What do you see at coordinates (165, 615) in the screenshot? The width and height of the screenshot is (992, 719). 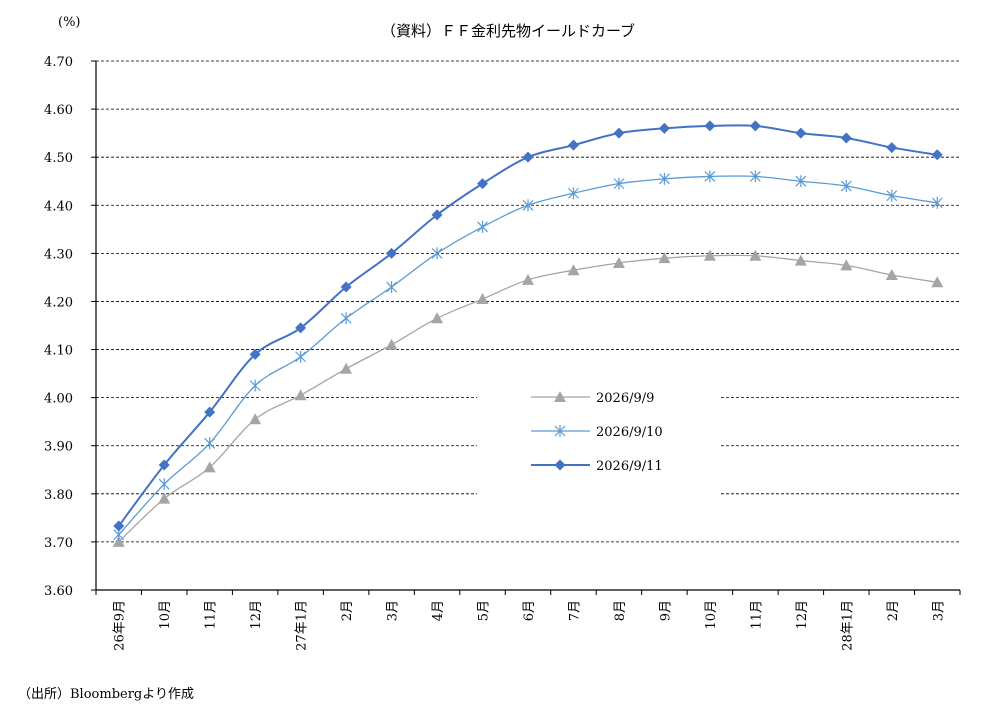 I see `x-tick-label: 10月` at bounding box center [165, 615].